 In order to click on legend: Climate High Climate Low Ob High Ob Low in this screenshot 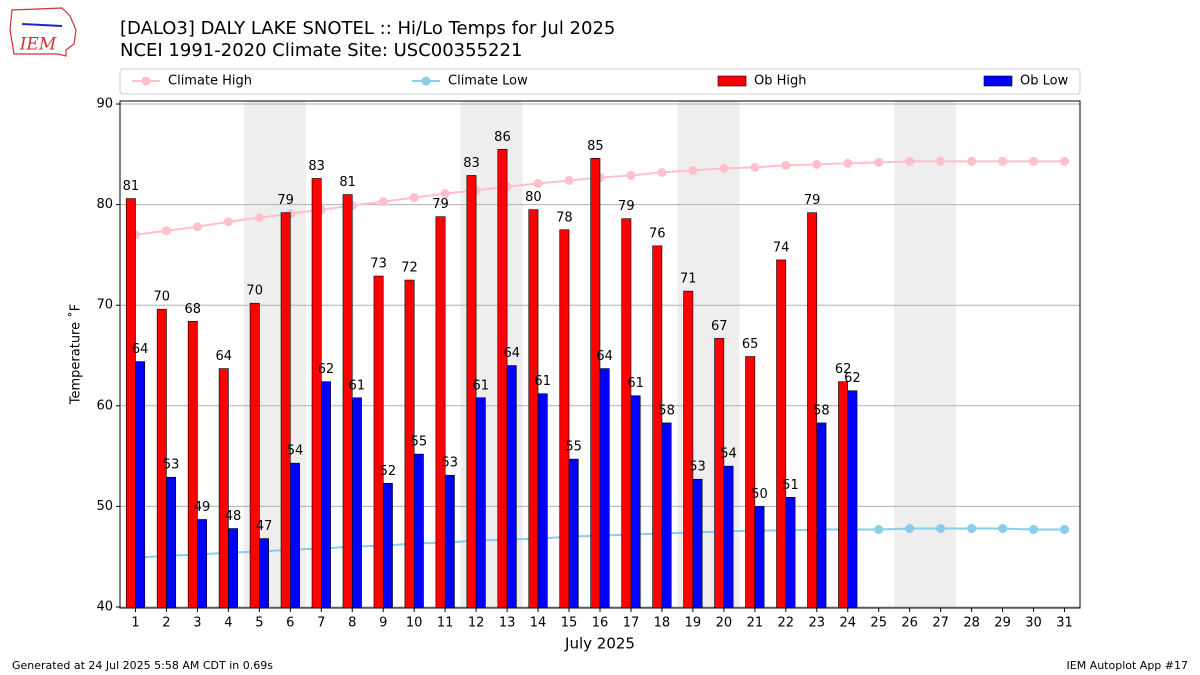, I will do `click(600, 81)`.